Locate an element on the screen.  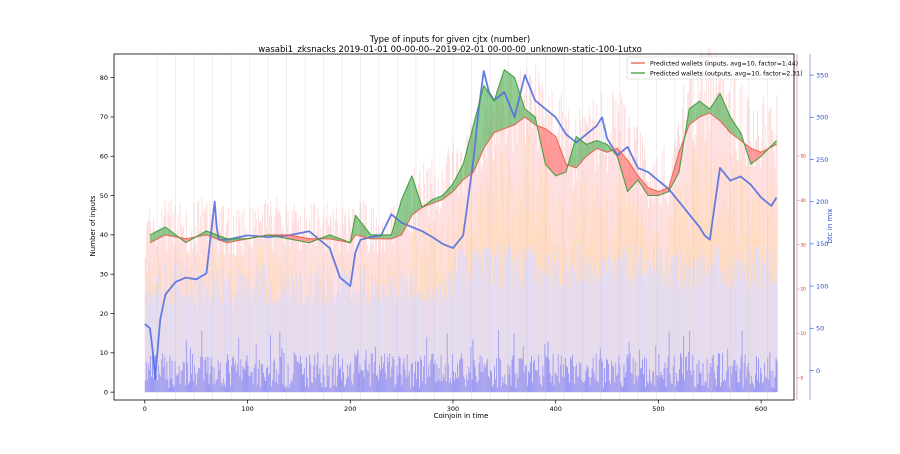
fill-between-red is located at coordinates (632, 176).